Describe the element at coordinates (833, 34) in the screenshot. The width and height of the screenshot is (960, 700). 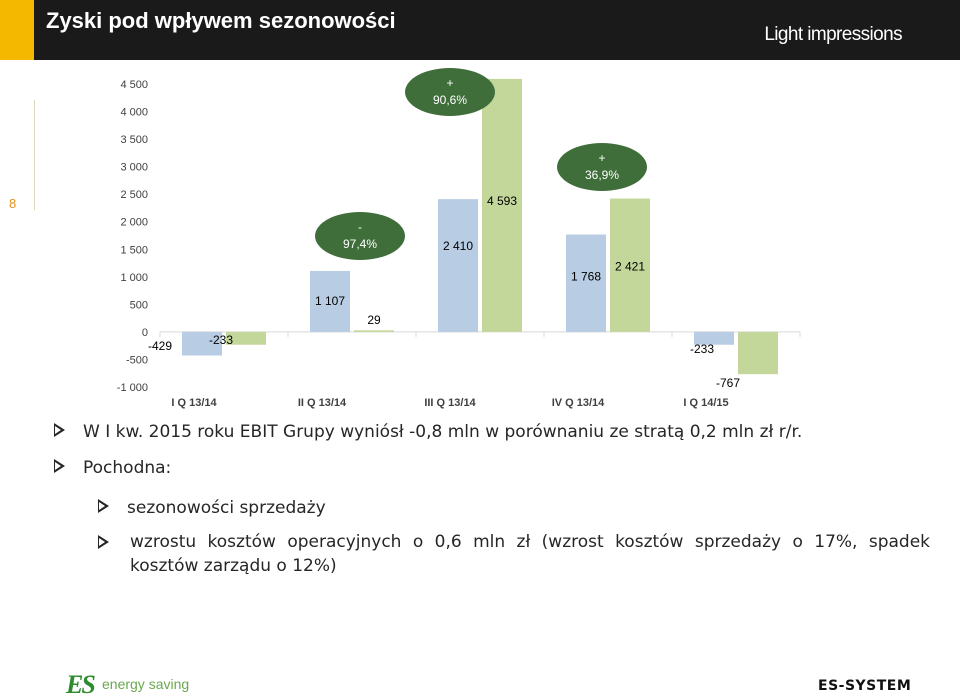
I see `brand-tagline: Light impressions` at that location.